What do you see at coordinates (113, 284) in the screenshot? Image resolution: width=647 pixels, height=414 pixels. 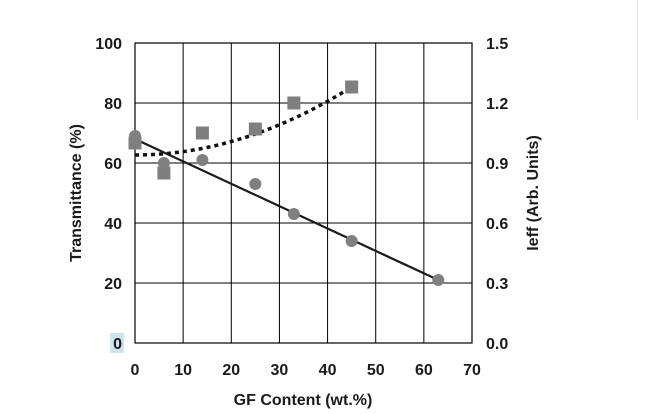 I see `y-left-tick-label-1: 20` at bounding box center [113, 284].